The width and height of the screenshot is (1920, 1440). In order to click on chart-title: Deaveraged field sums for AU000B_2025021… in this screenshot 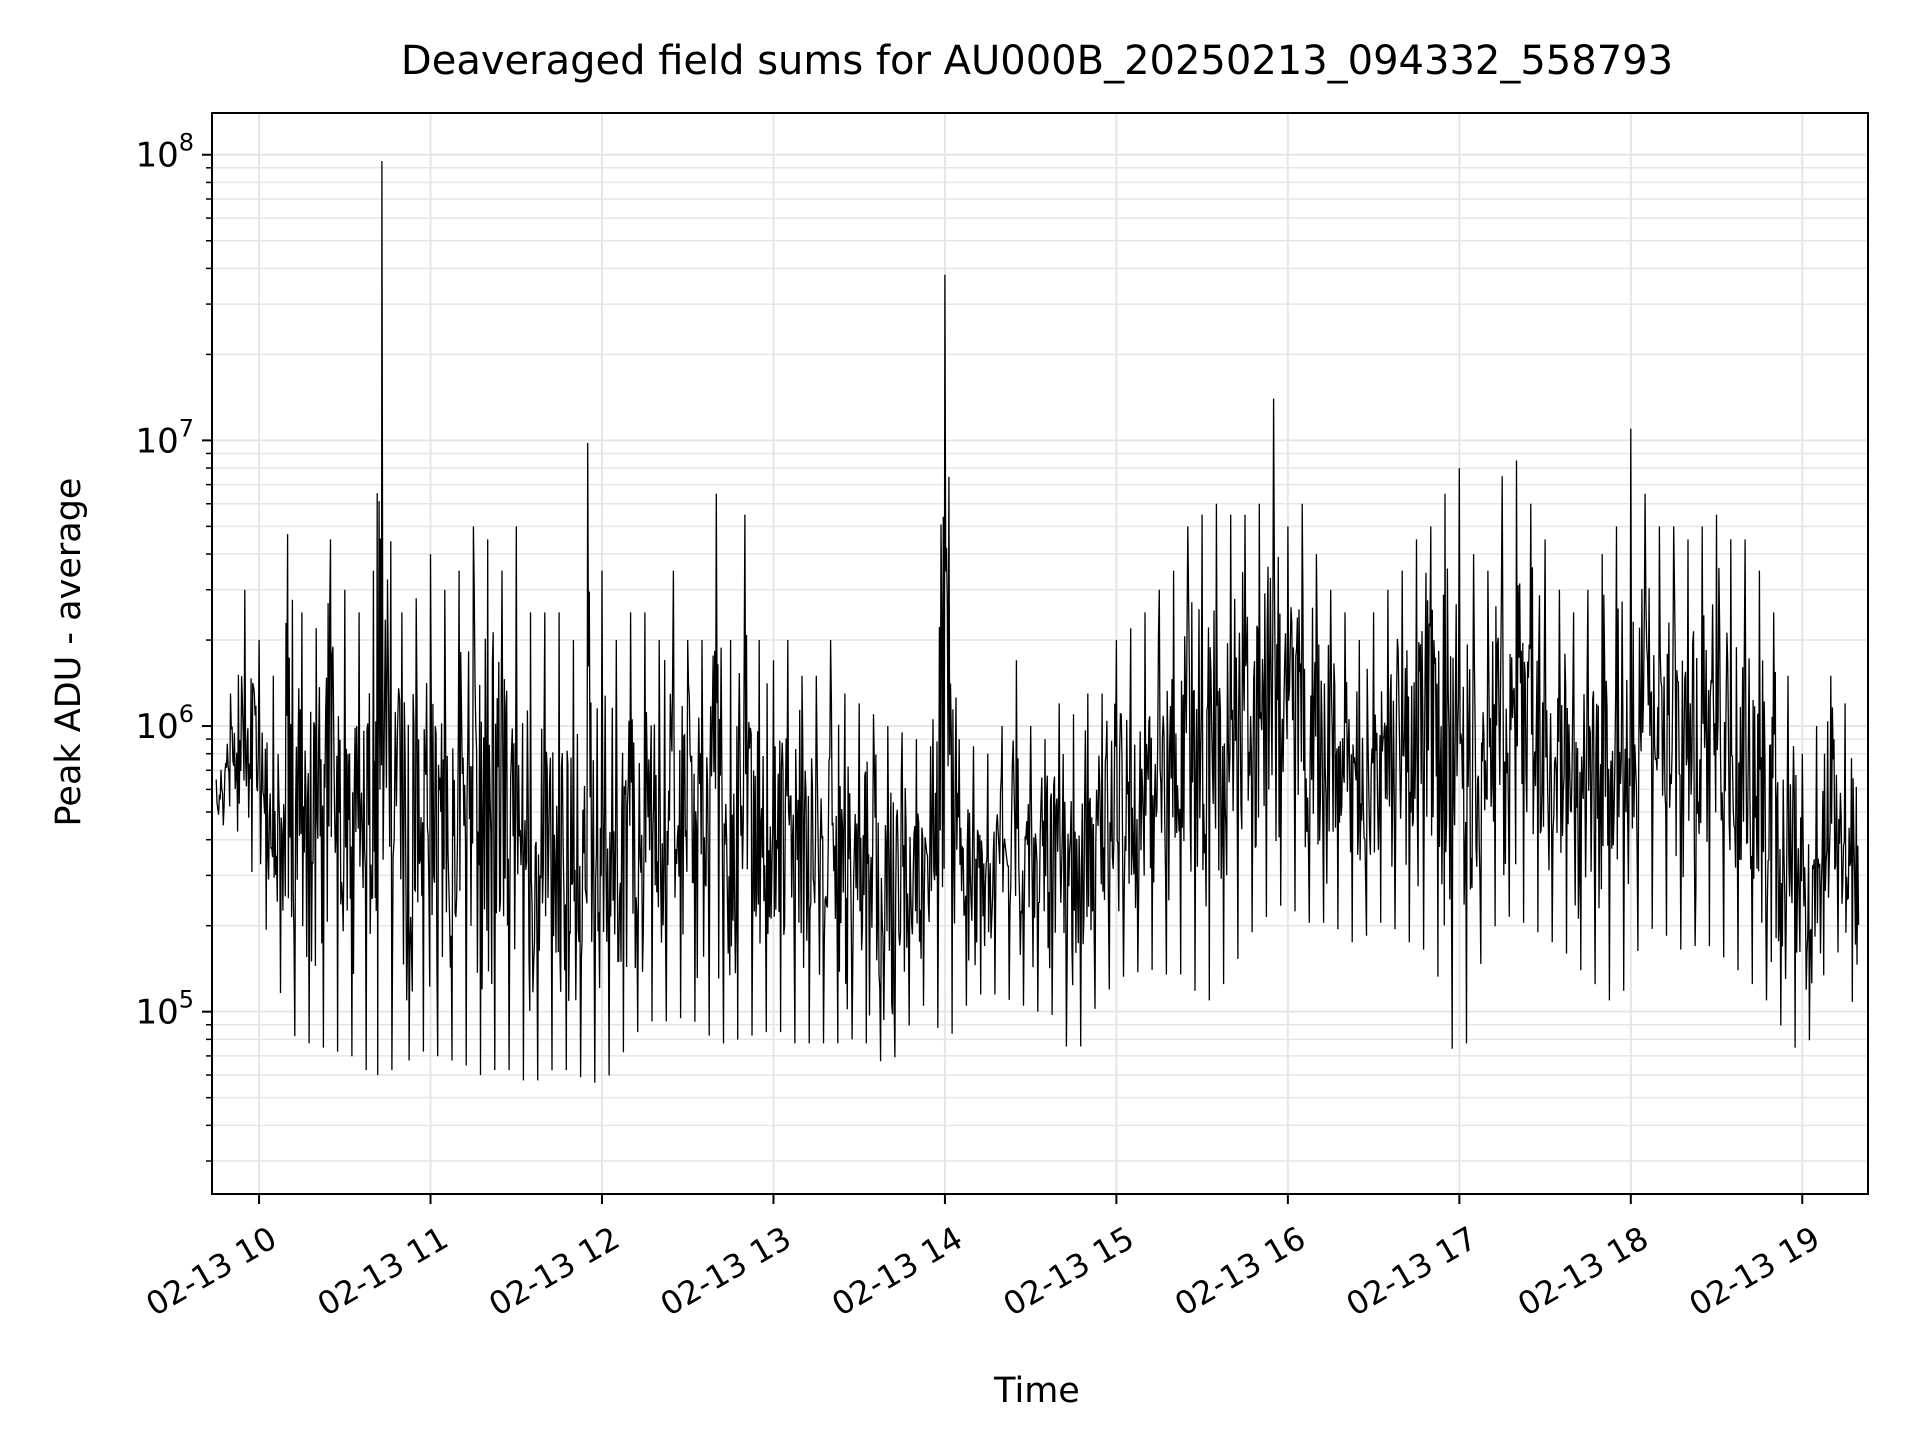, I will do `click(1037, 61)`.